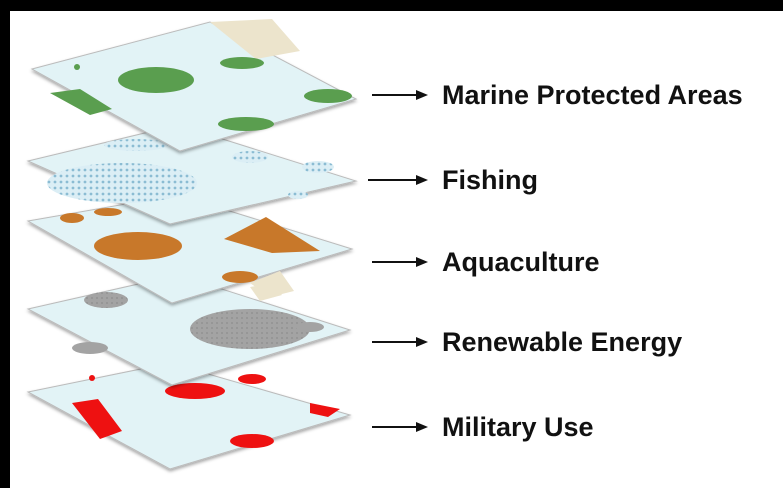 This screenshot has width=783, height=488. Describe the element at coordinates (400, 95) in the screenshot. I see `arrow-marine-protected-areas` at that location.